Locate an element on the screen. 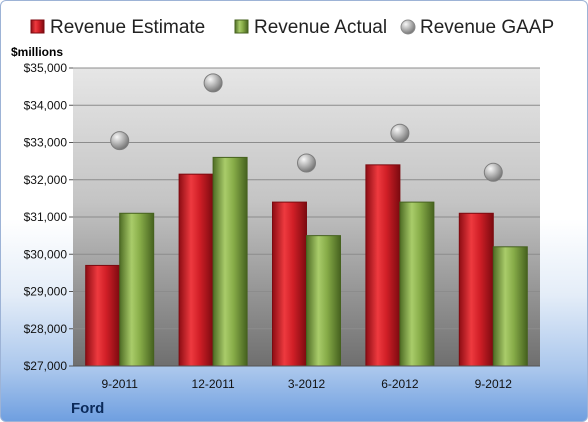 The width and height of the screenshot is (588, 422). legend-swatch-gaap is located at coordinates (408, 27).